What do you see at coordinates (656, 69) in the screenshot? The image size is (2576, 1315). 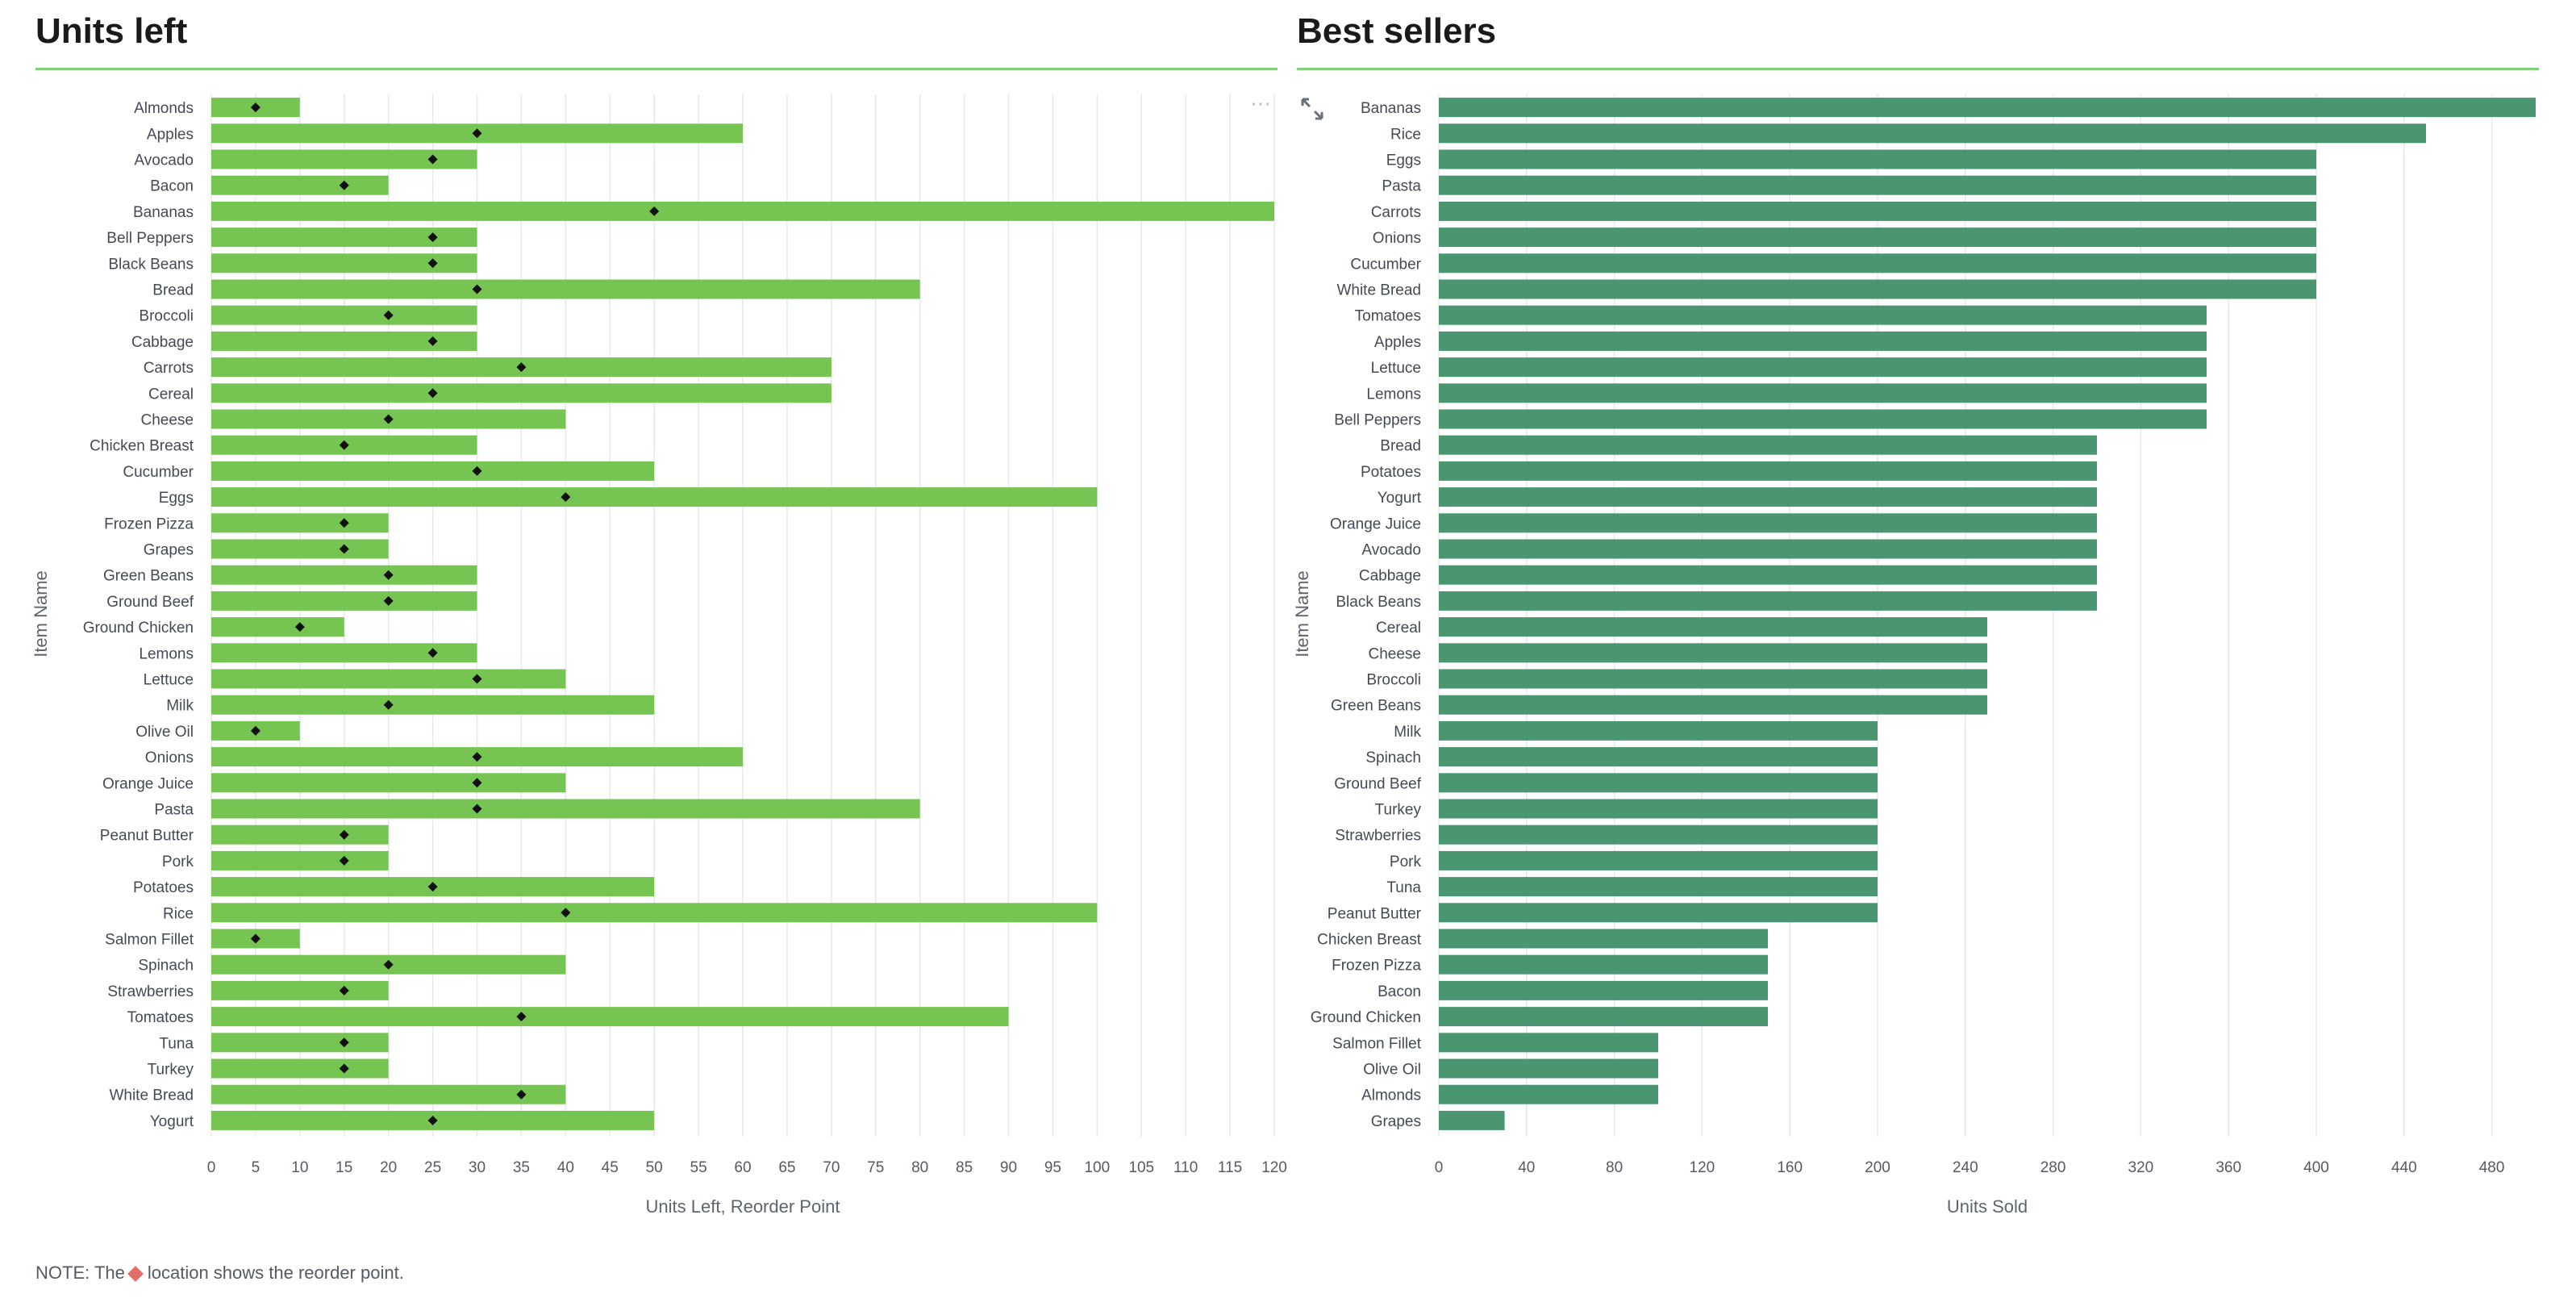 I see `units-left-title-rule` at bounding box center [656, 69].